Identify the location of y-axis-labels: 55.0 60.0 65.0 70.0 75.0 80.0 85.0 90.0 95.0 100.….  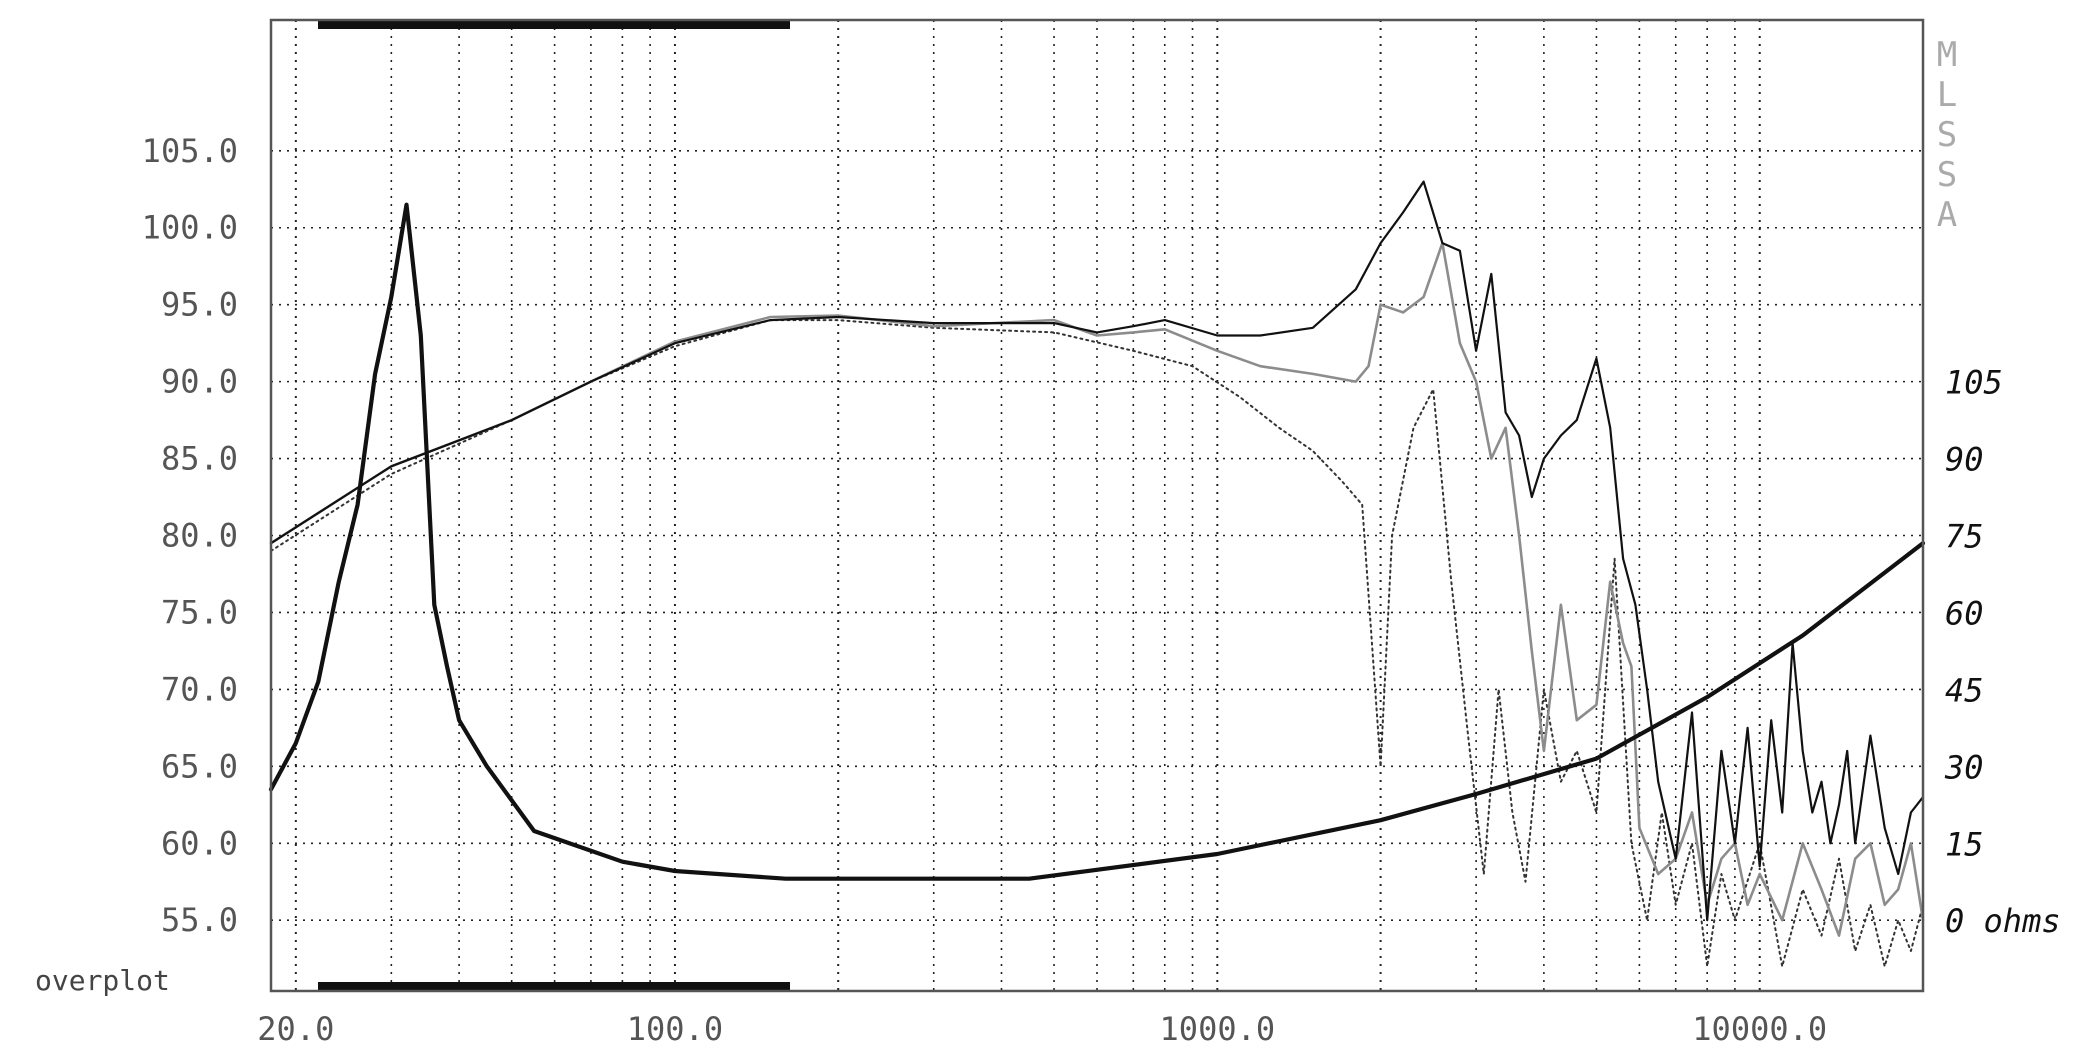
(190, 535).